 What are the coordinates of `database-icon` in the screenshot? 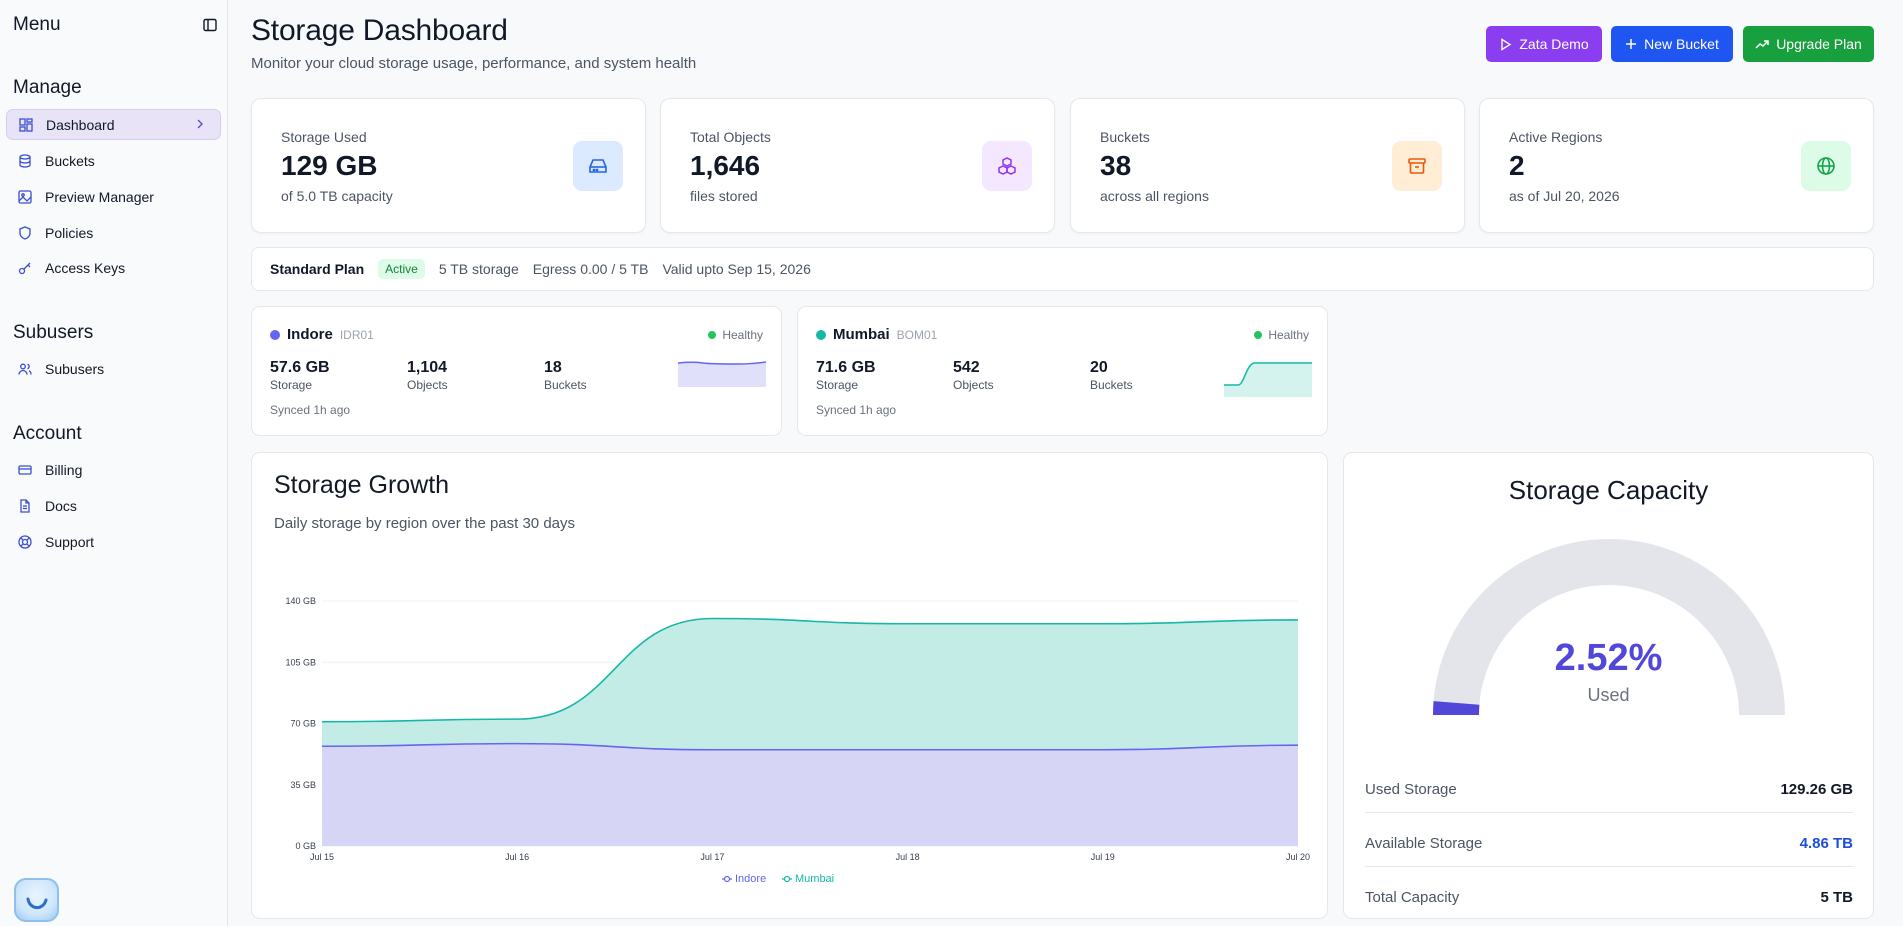 It's located at (25, 161).